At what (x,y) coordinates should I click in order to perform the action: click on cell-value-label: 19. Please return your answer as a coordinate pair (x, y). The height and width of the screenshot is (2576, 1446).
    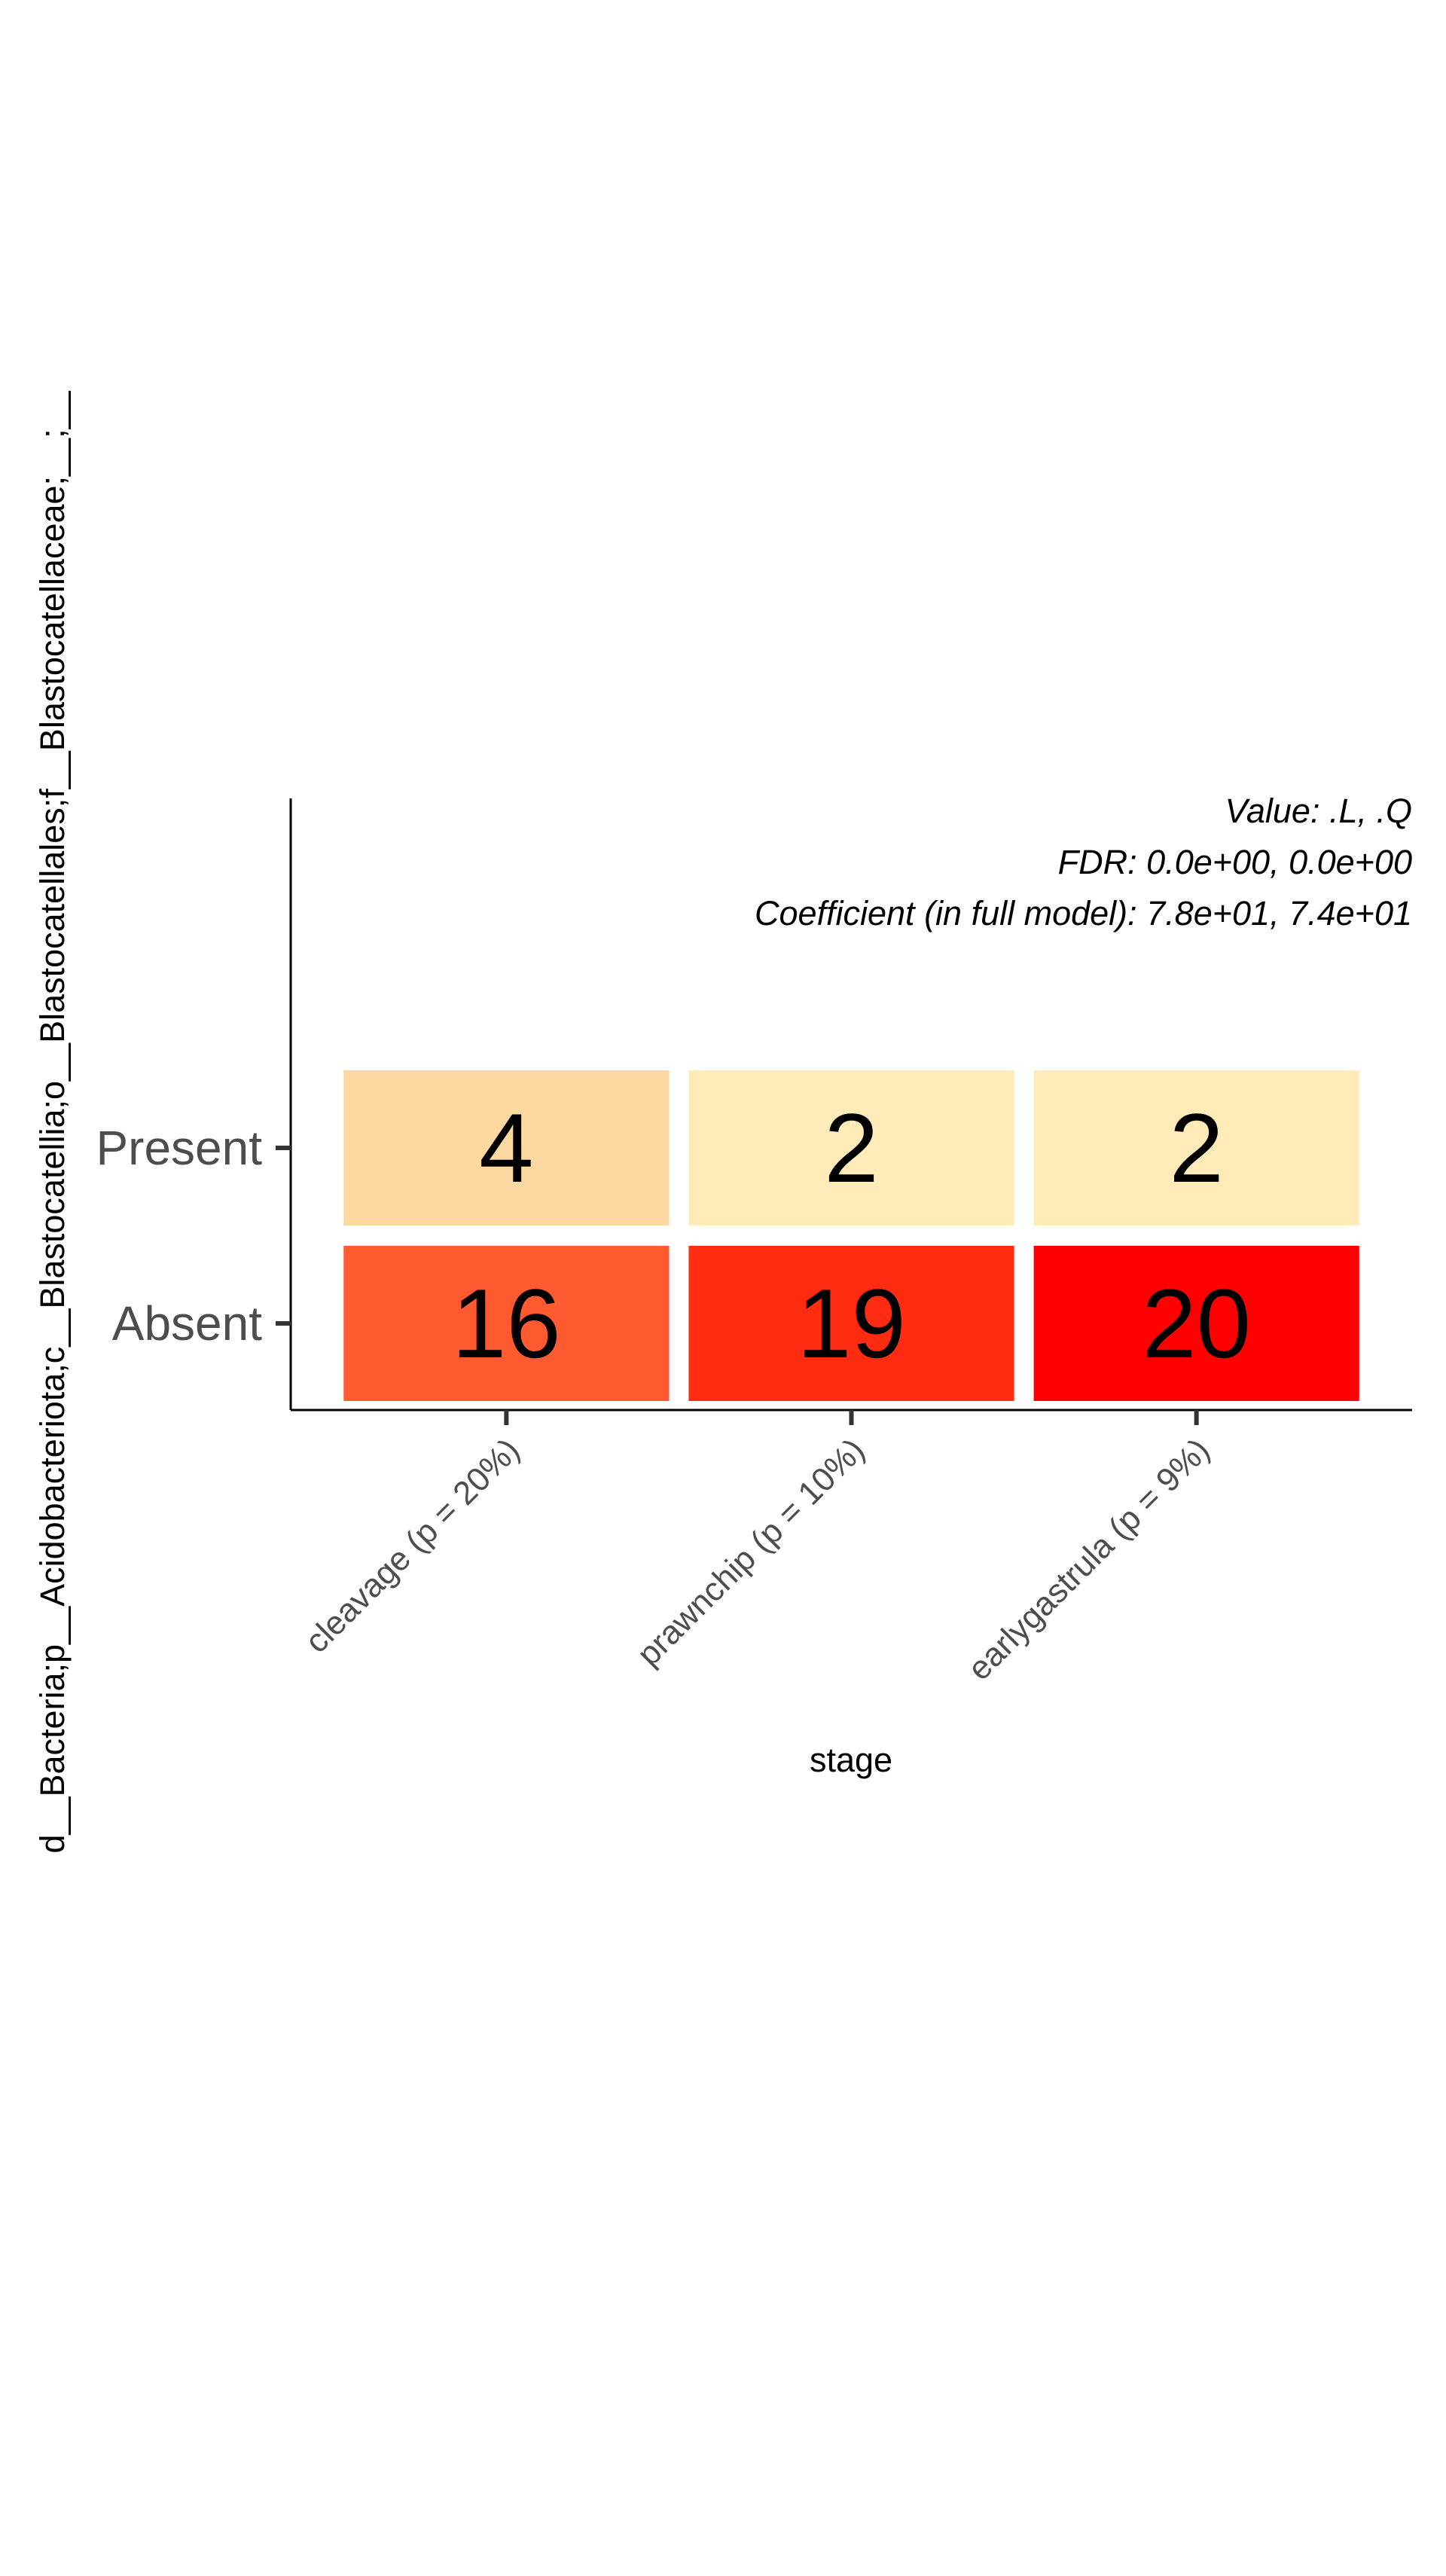
    Looking at the image, I should click on (851, 1323).